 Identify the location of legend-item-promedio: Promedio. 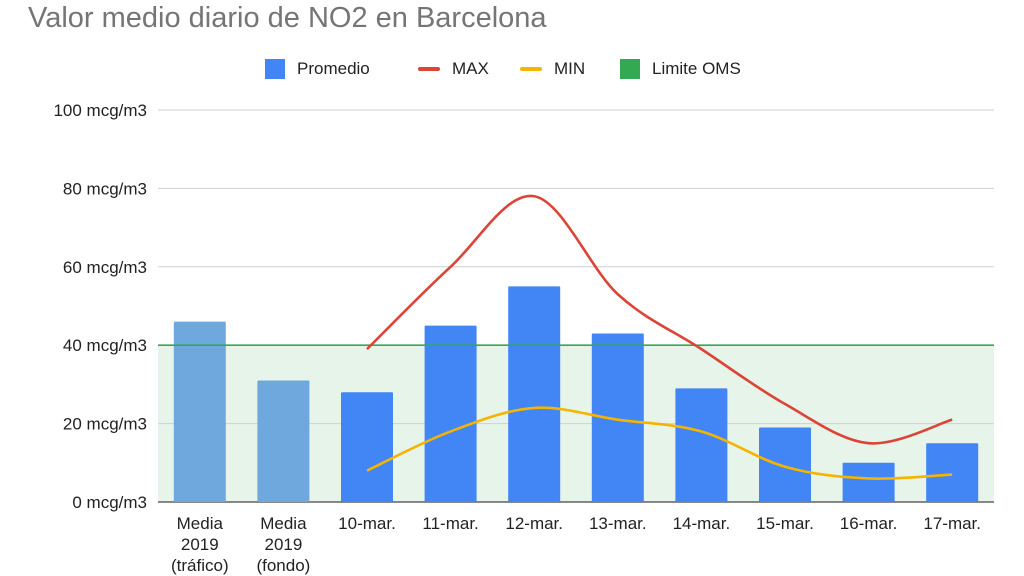
(317, 69).